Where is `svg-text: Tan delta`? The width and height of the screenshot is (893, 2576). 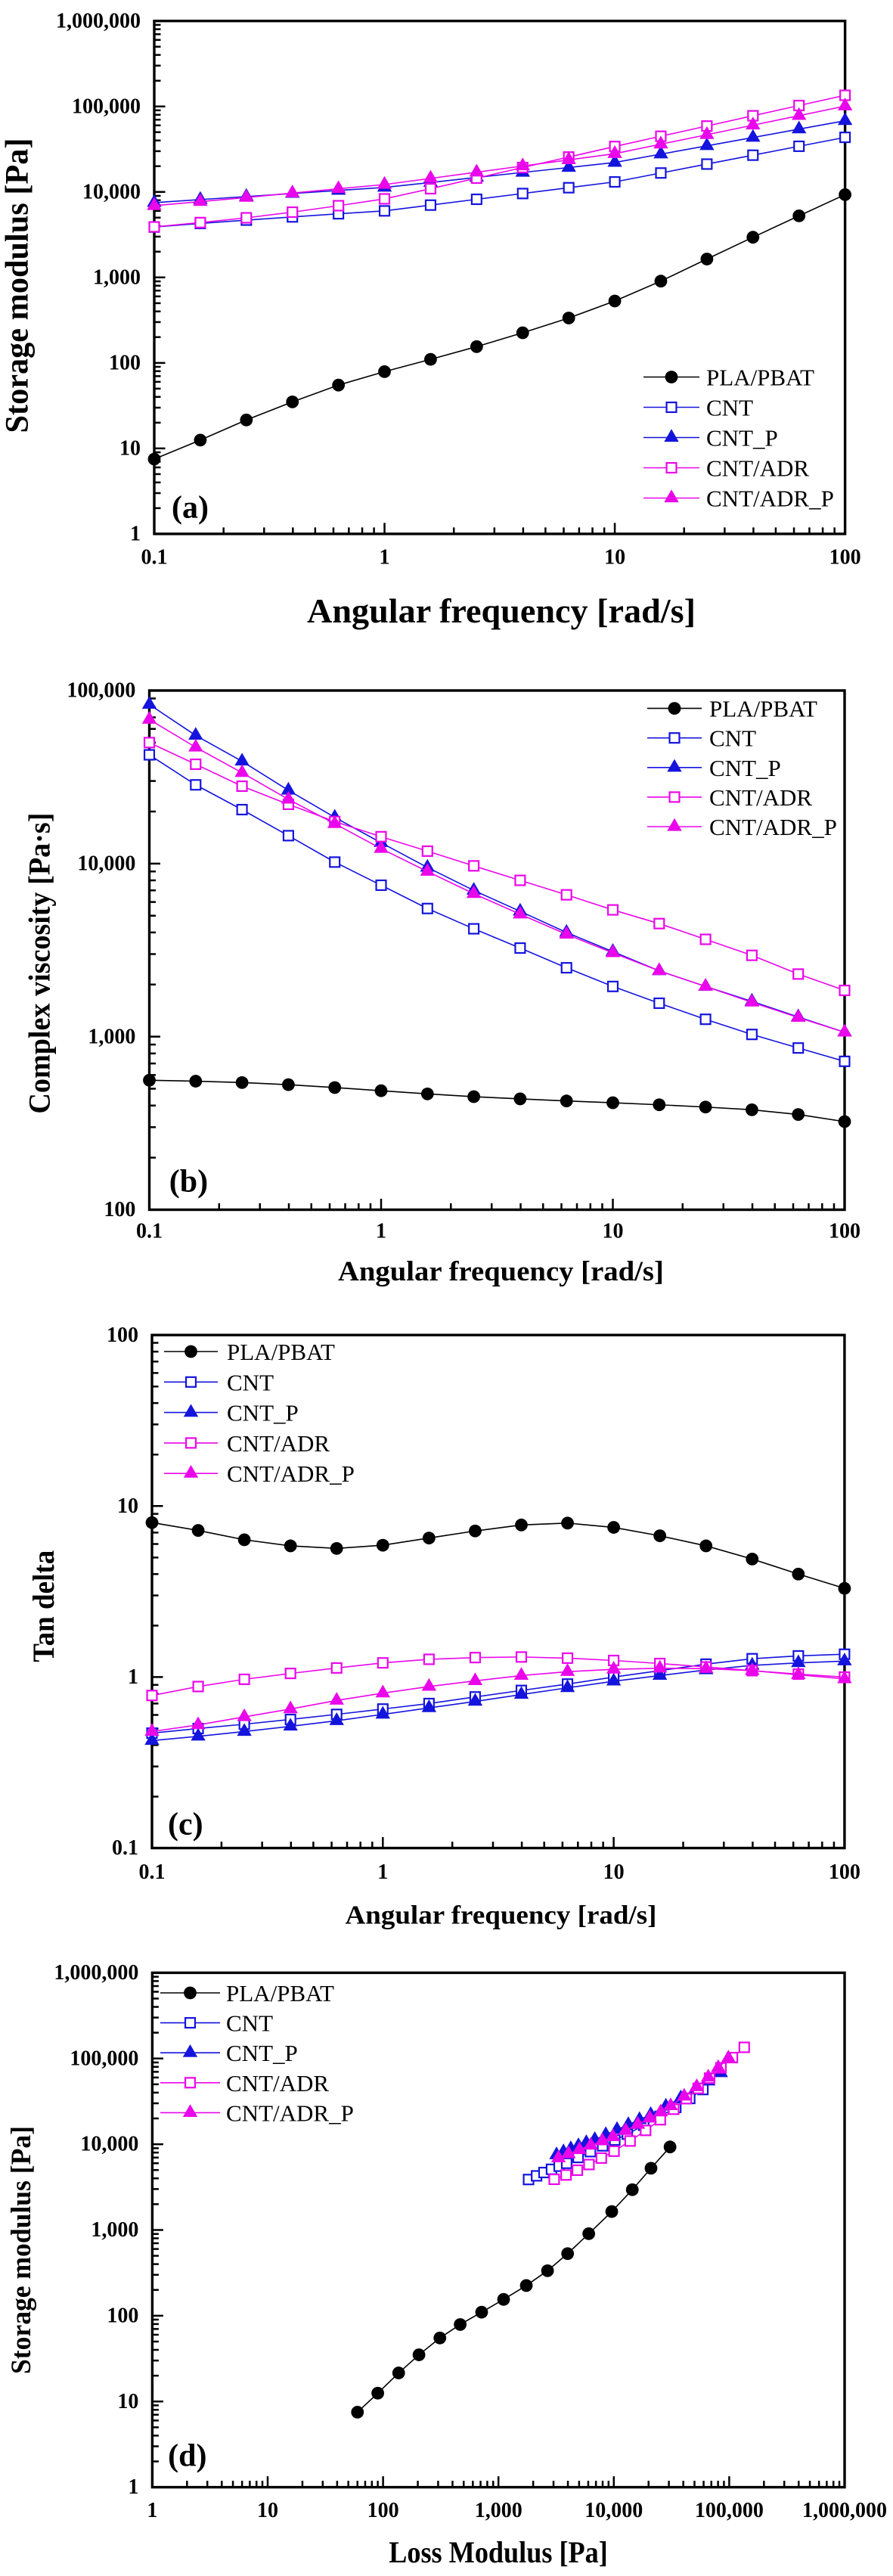
svg-text: Tan delta is located at coordinates (43, 1606).